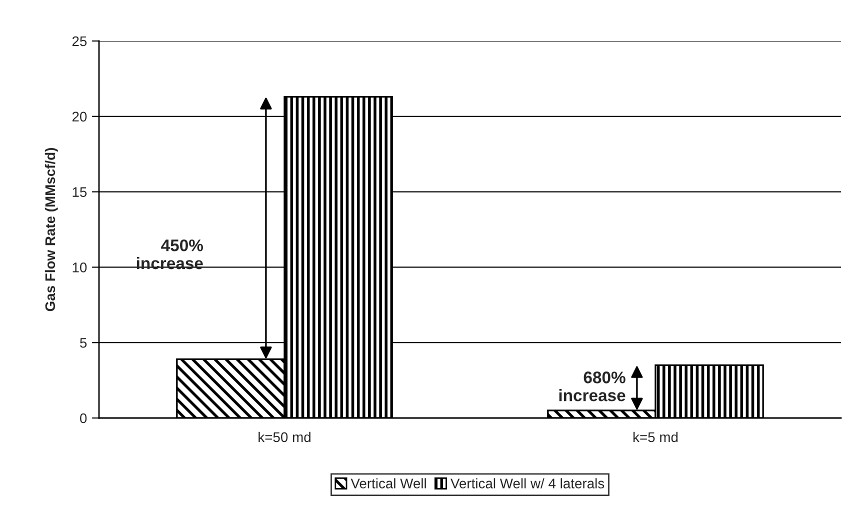 The image size is (848, 516). What do you see at coordinates (79, 117) in the screenshot?
I see `y-tick-label: 20` at bounding box center [79, 117].